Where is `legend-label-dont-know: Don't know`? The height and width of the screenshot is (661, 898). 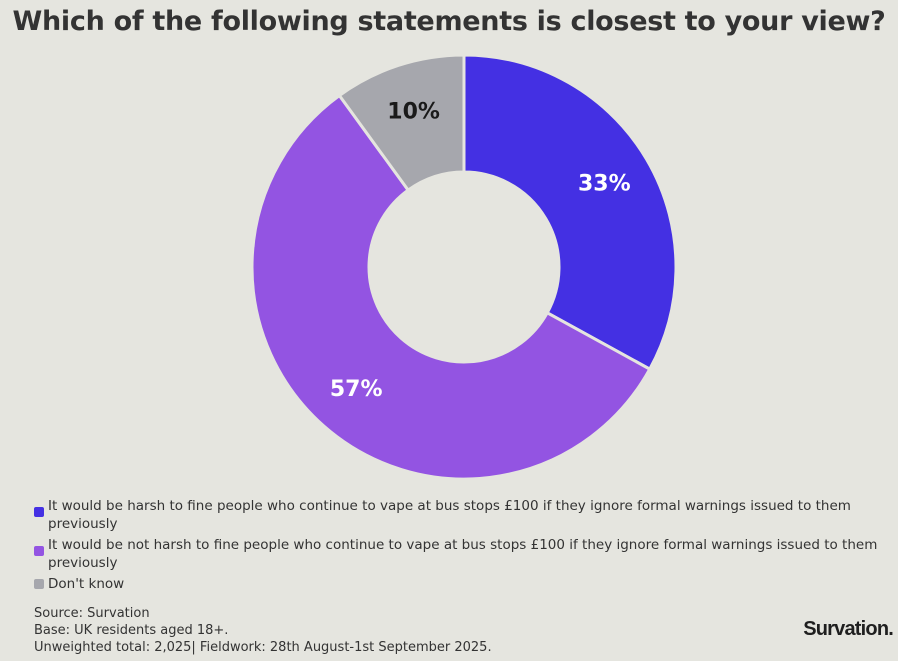 legend-label-dont-know: Don't know is located at coordinates (86, 584).